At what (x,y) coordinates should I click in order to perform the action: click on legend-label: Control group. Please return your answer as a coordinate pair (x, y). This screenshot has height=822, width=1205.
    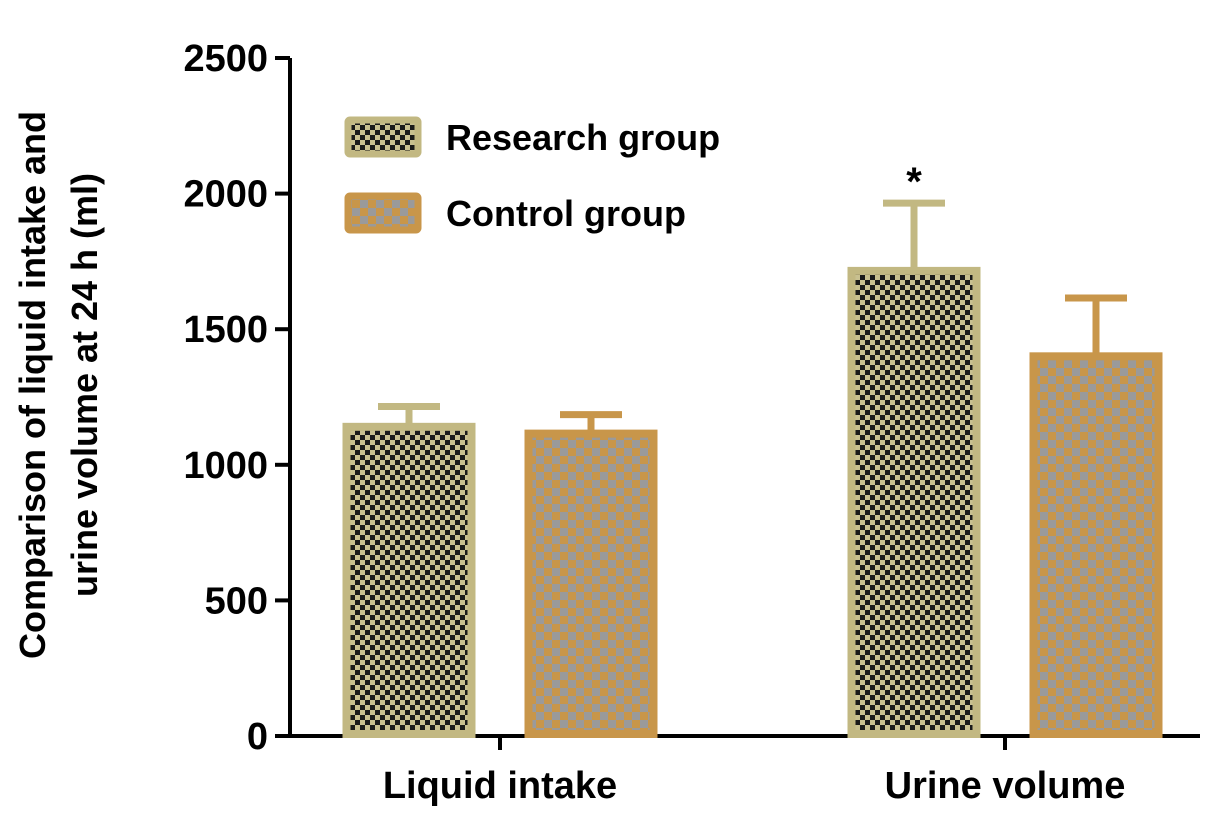
    Looking at the image, I should click on (566, 213).